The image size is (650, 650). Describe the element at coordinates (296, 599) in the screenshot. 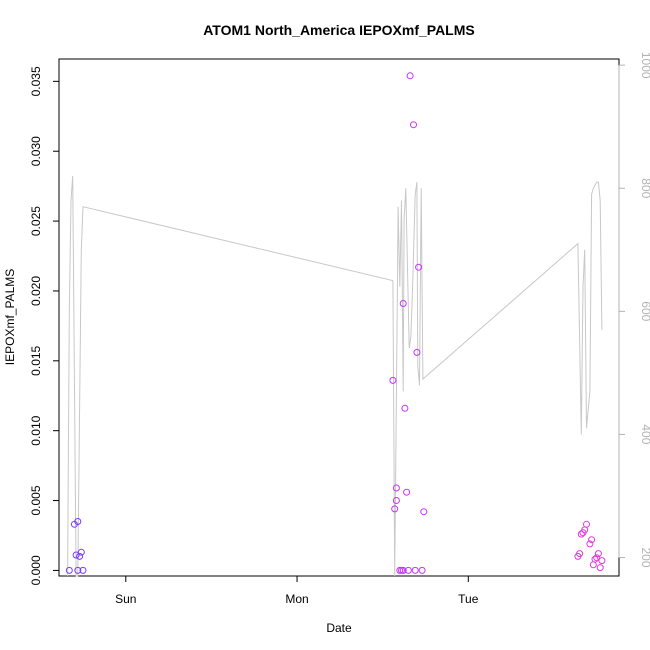

I see `x-tick-label: Mon` at that location.